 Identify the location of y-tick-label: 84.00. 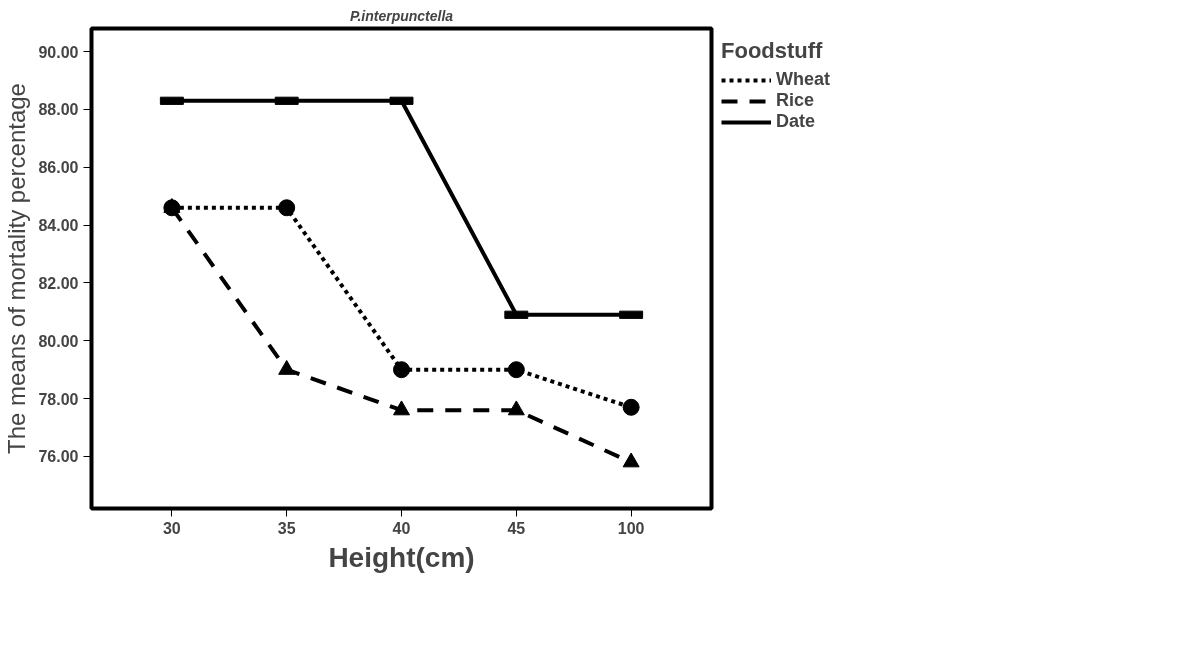
(58, 226).